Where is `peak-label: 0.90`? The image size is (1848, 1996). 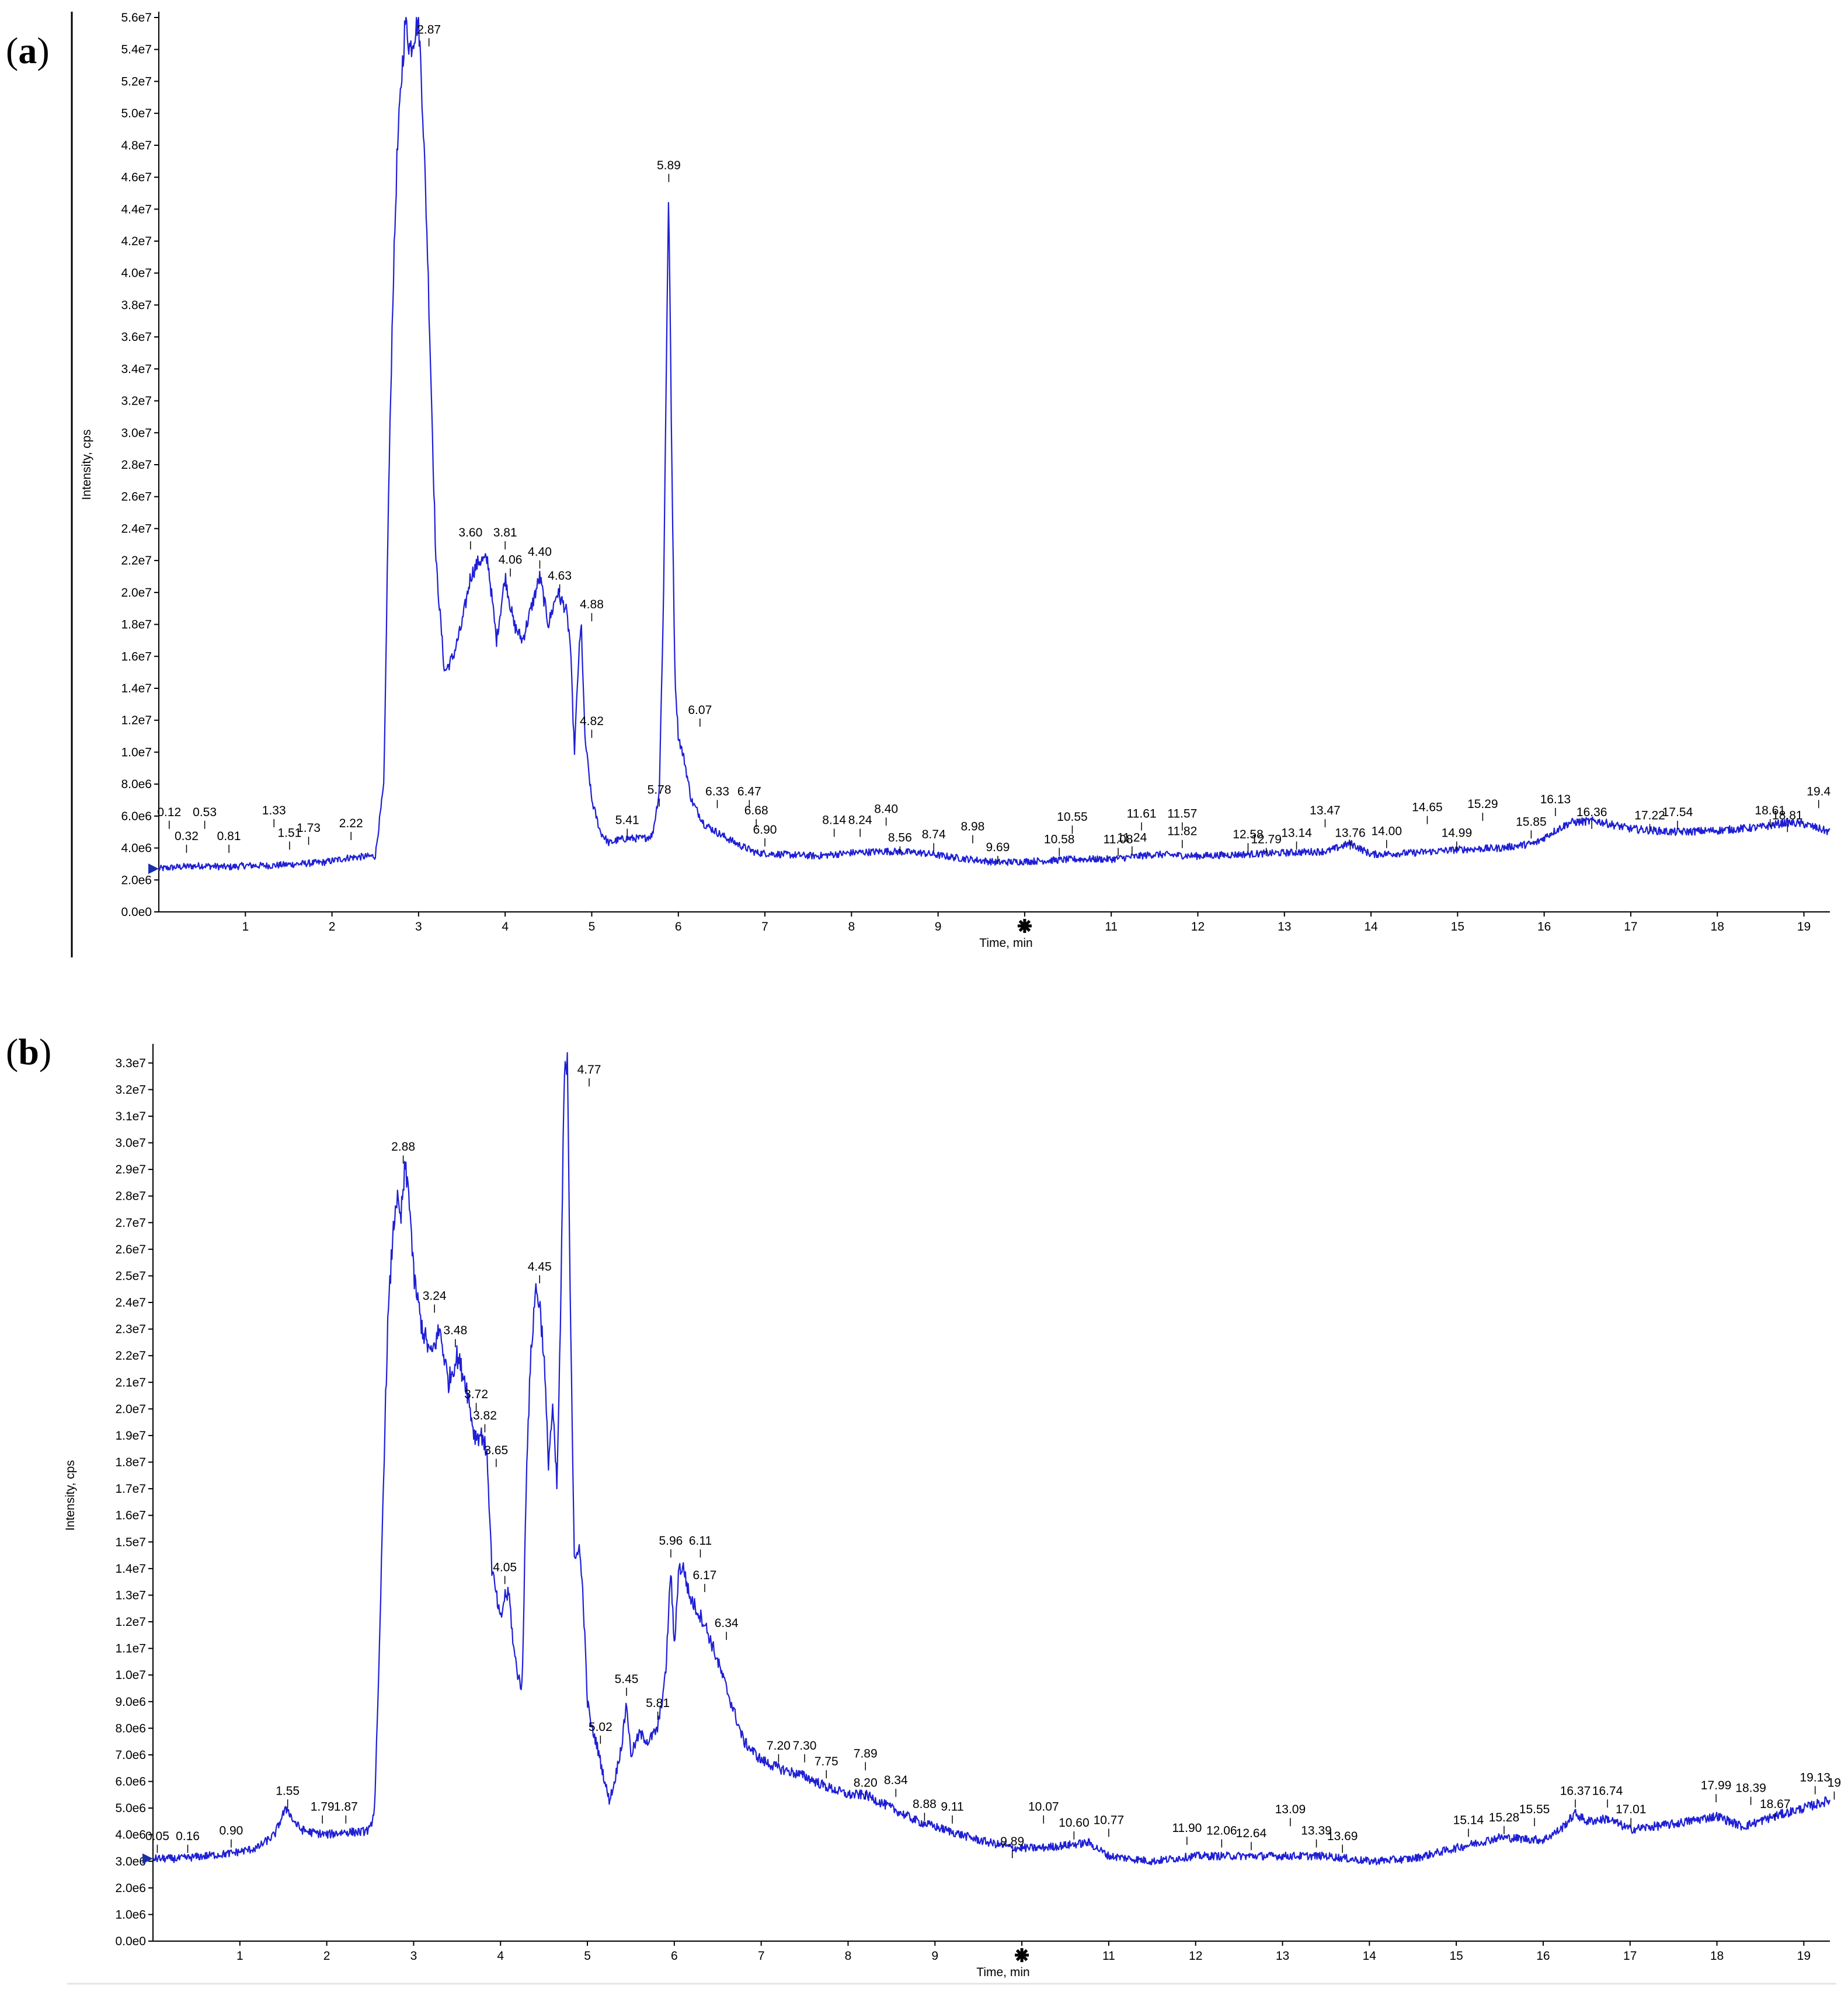 peak-label: 0.90 is located at coordinates (231, 1831).